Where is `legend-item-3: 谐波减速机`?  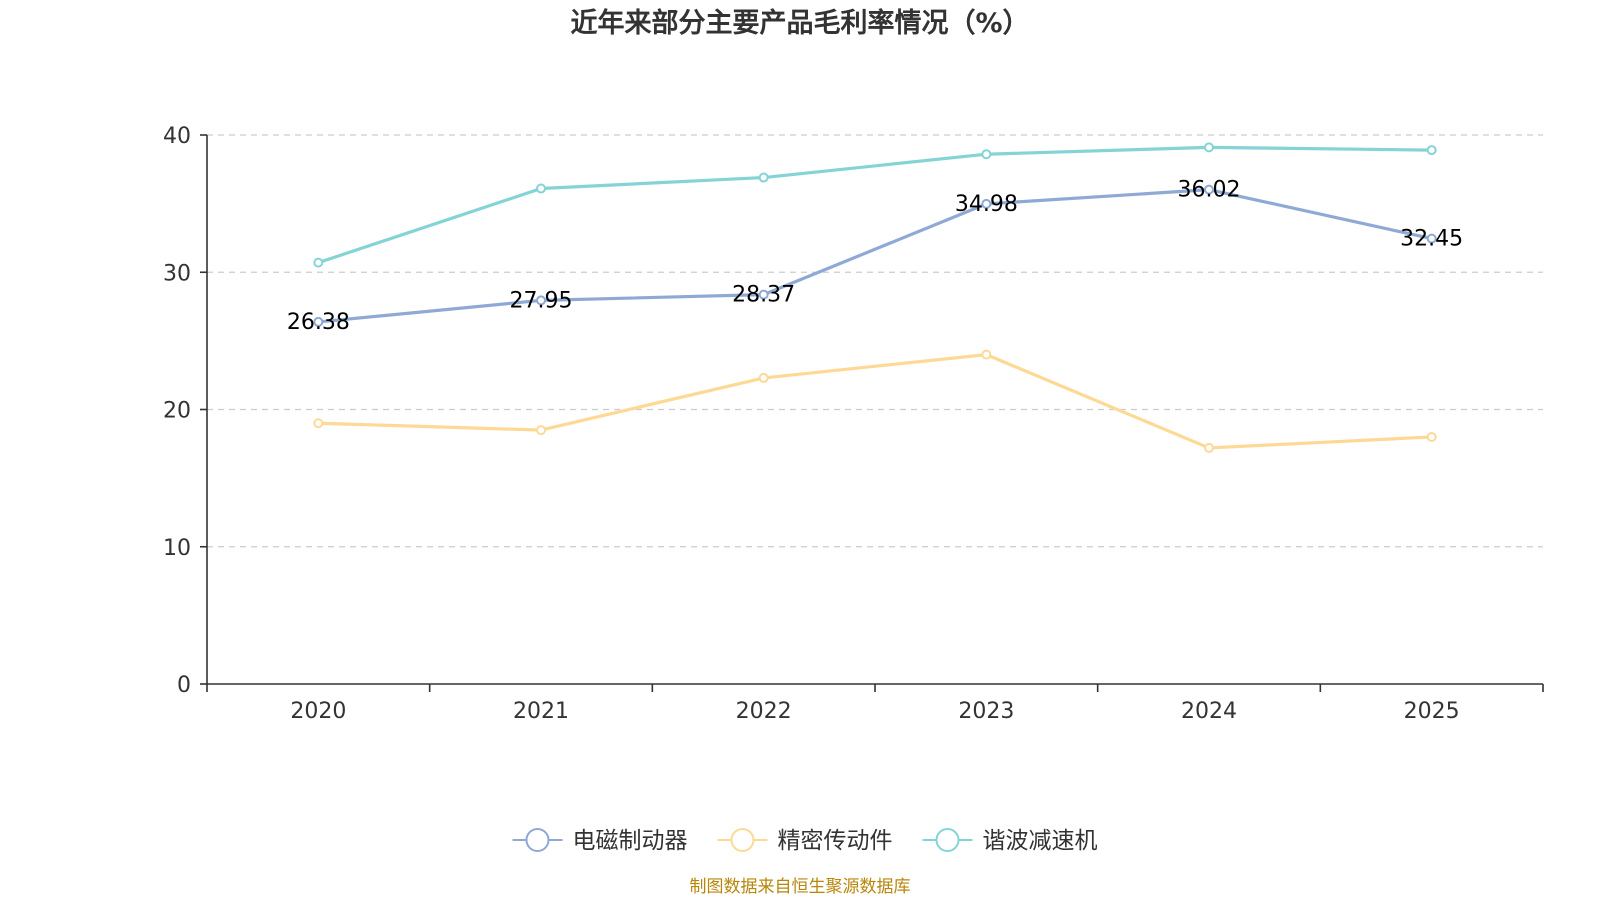
legend-item-3: 谐波减速机 is located at coordinates (1010, 841).